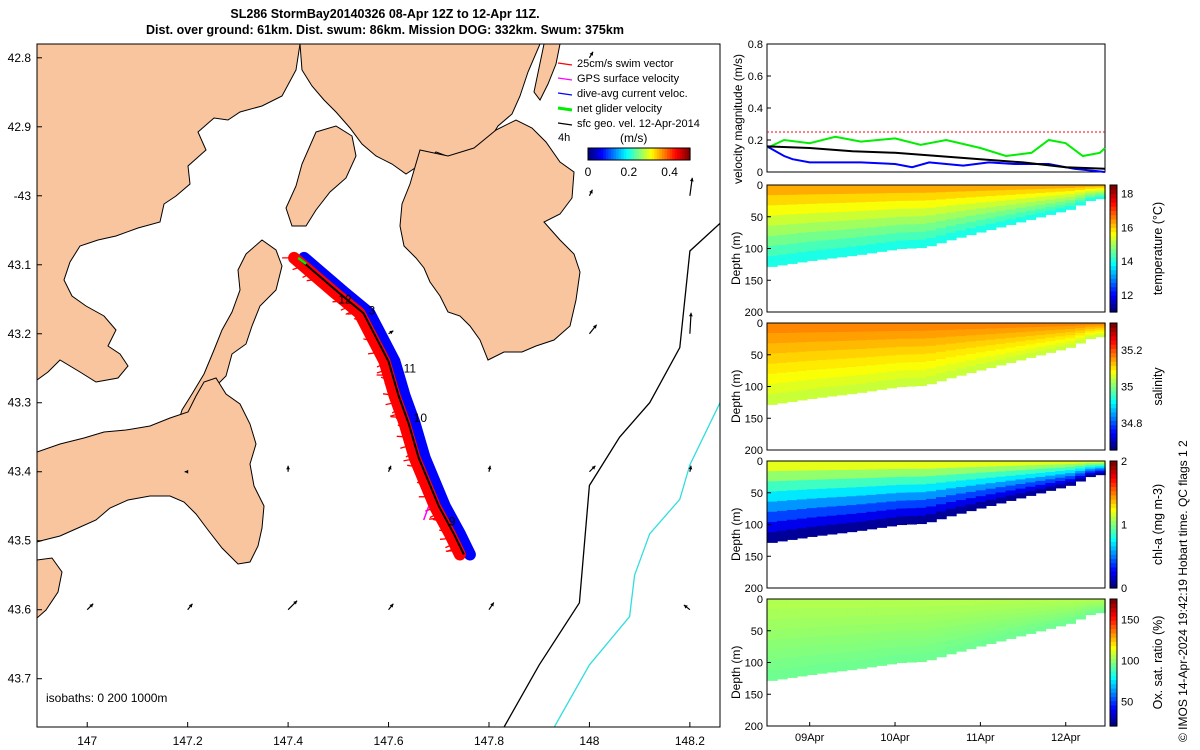  Describe the element at coordinates (1131, 424) in the screenshot. I see `section-colorbar-tick-label: 34.8` at that location.